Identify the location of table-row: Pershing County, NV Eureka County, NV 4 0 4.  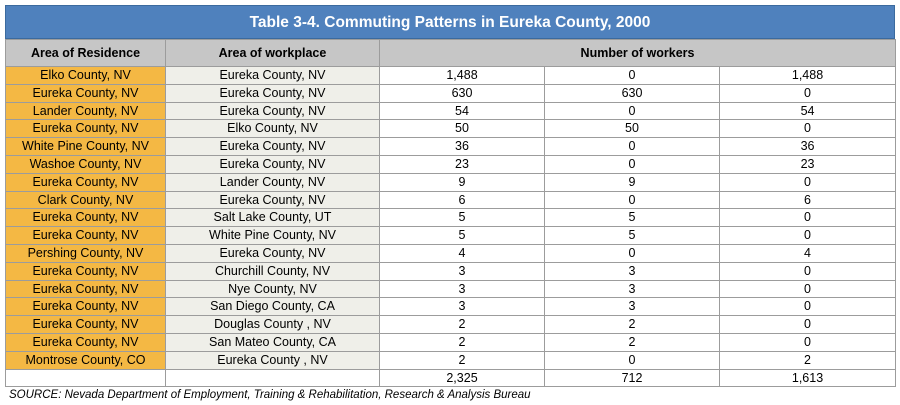
(451, 253).